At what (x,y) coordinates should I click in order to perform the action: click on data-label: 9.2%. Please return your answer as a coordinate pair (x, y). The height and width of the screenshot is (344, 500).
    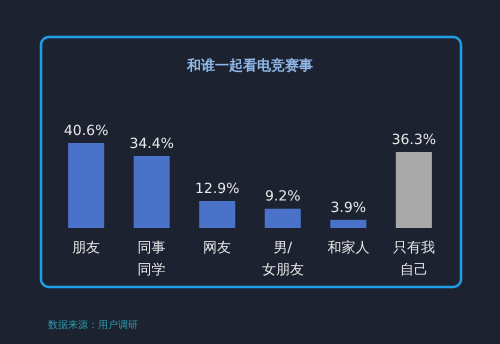
    Looking at the image, I should click on (282, 196).